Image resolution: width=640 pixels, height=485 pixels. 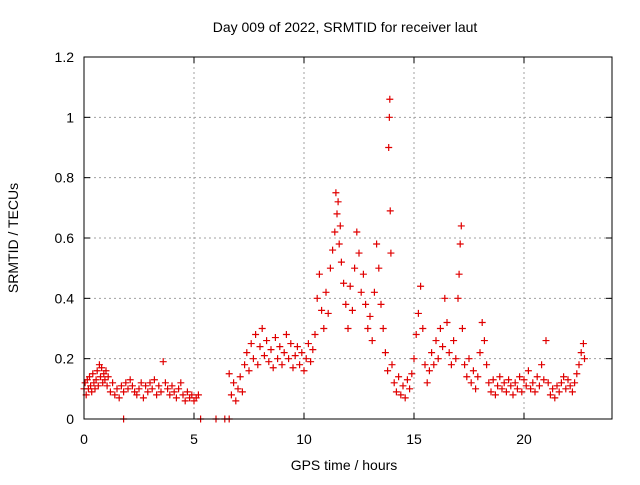 What do you see at coordinates (65, 57) in the screenshot?
I see `y-tick-label: 1.2` at bounding box center [65, 57].